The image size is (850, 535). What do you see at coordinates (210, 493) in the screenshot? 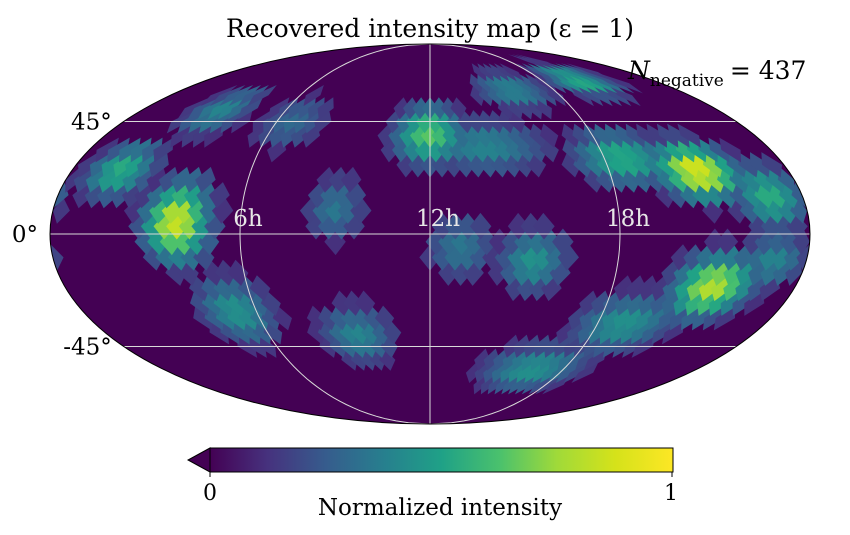
I see `colorbar-tick-label-min: 0` at bounding box center [210, 493].